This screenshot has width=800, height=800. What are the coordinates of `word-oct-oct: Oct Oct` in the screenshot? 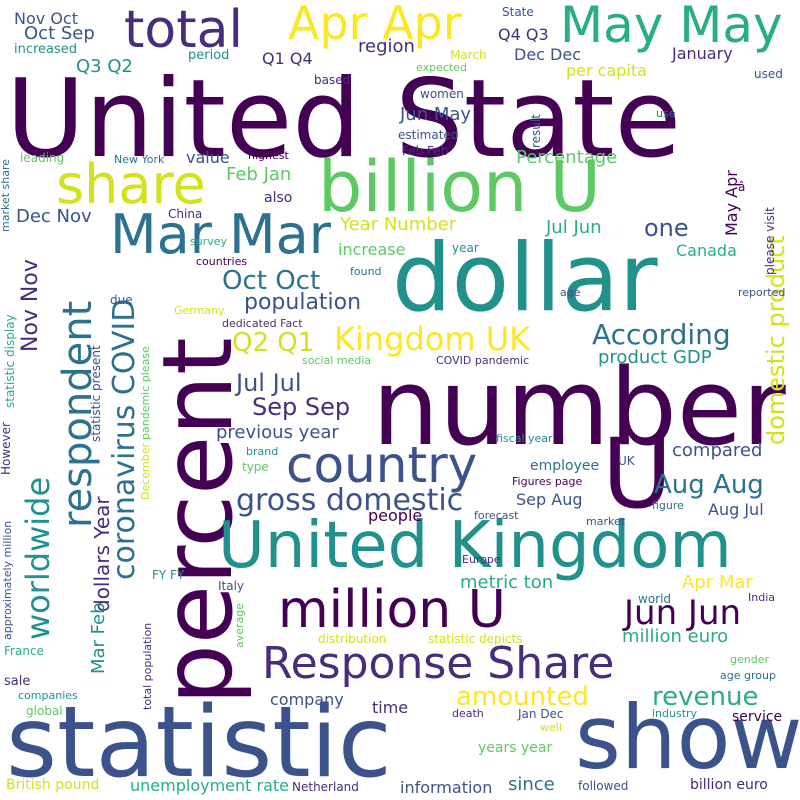 It's located at (271, 281).